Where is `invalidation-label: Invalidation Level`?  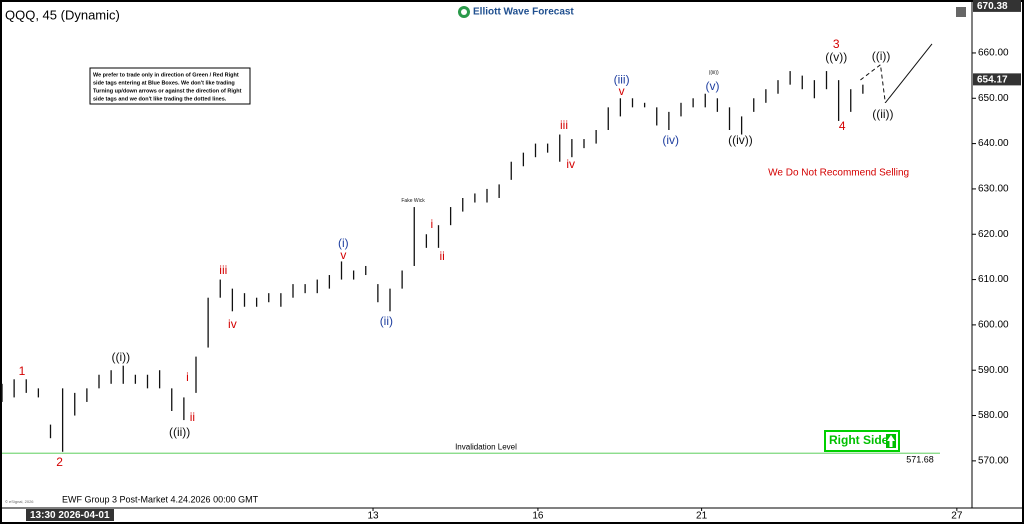
invalidation-label: Invalidation Level is located at coordinates (486, 446).